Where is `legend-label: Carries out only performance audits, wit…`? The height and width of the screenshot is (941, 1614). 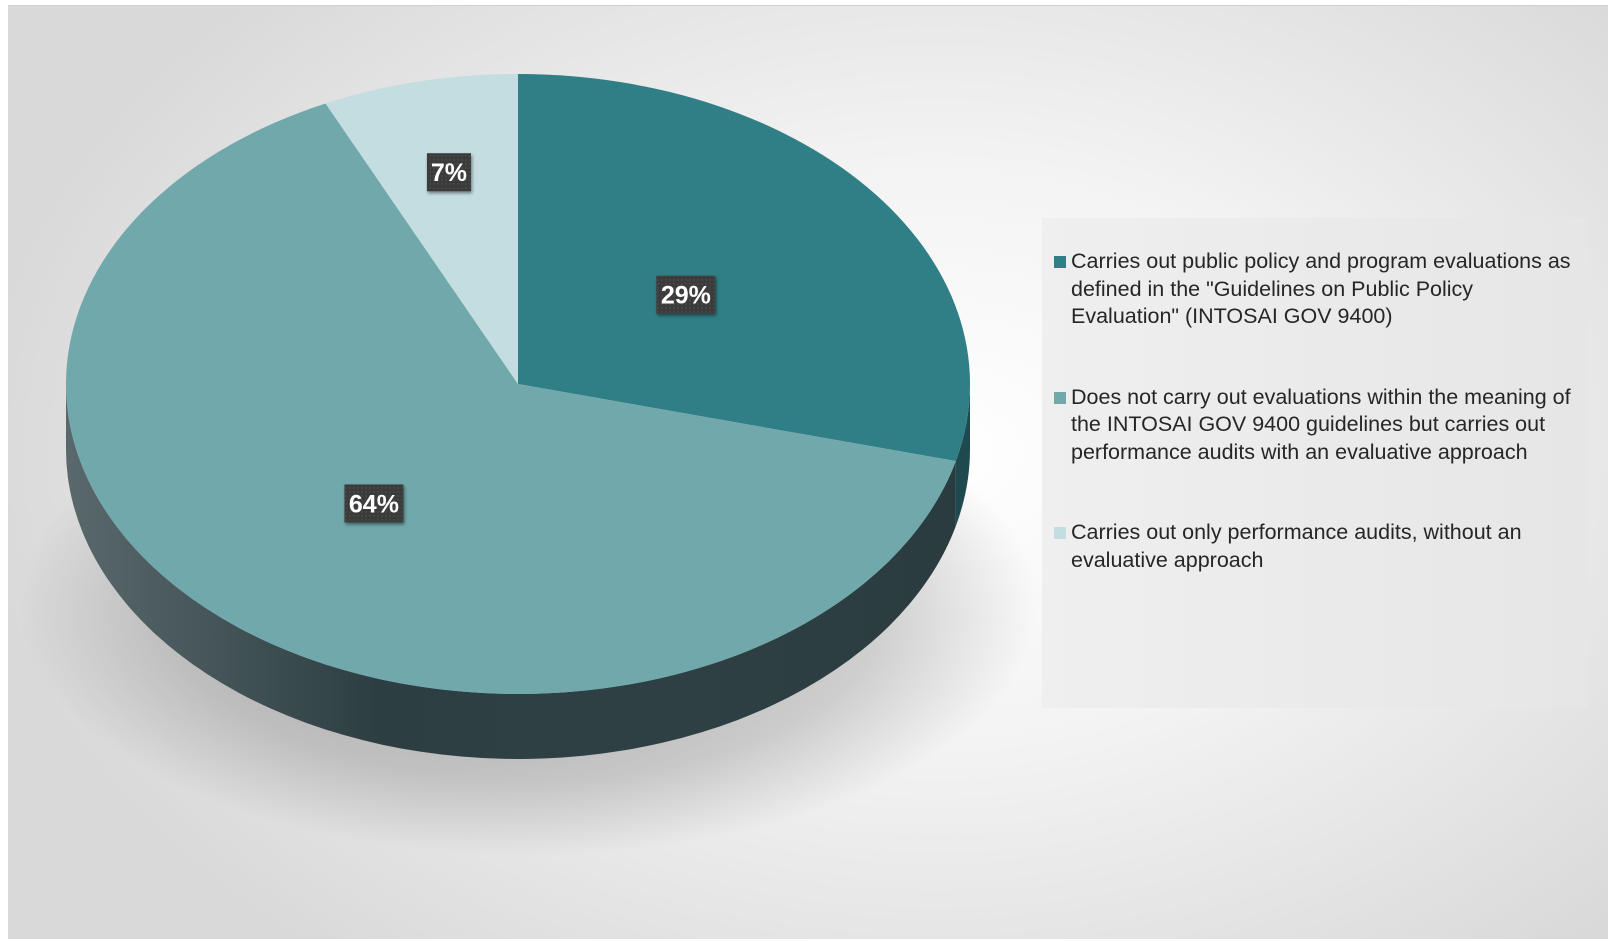 legend-label: Carries out only performance audits, wit… is located at coordinates (1296, 546).